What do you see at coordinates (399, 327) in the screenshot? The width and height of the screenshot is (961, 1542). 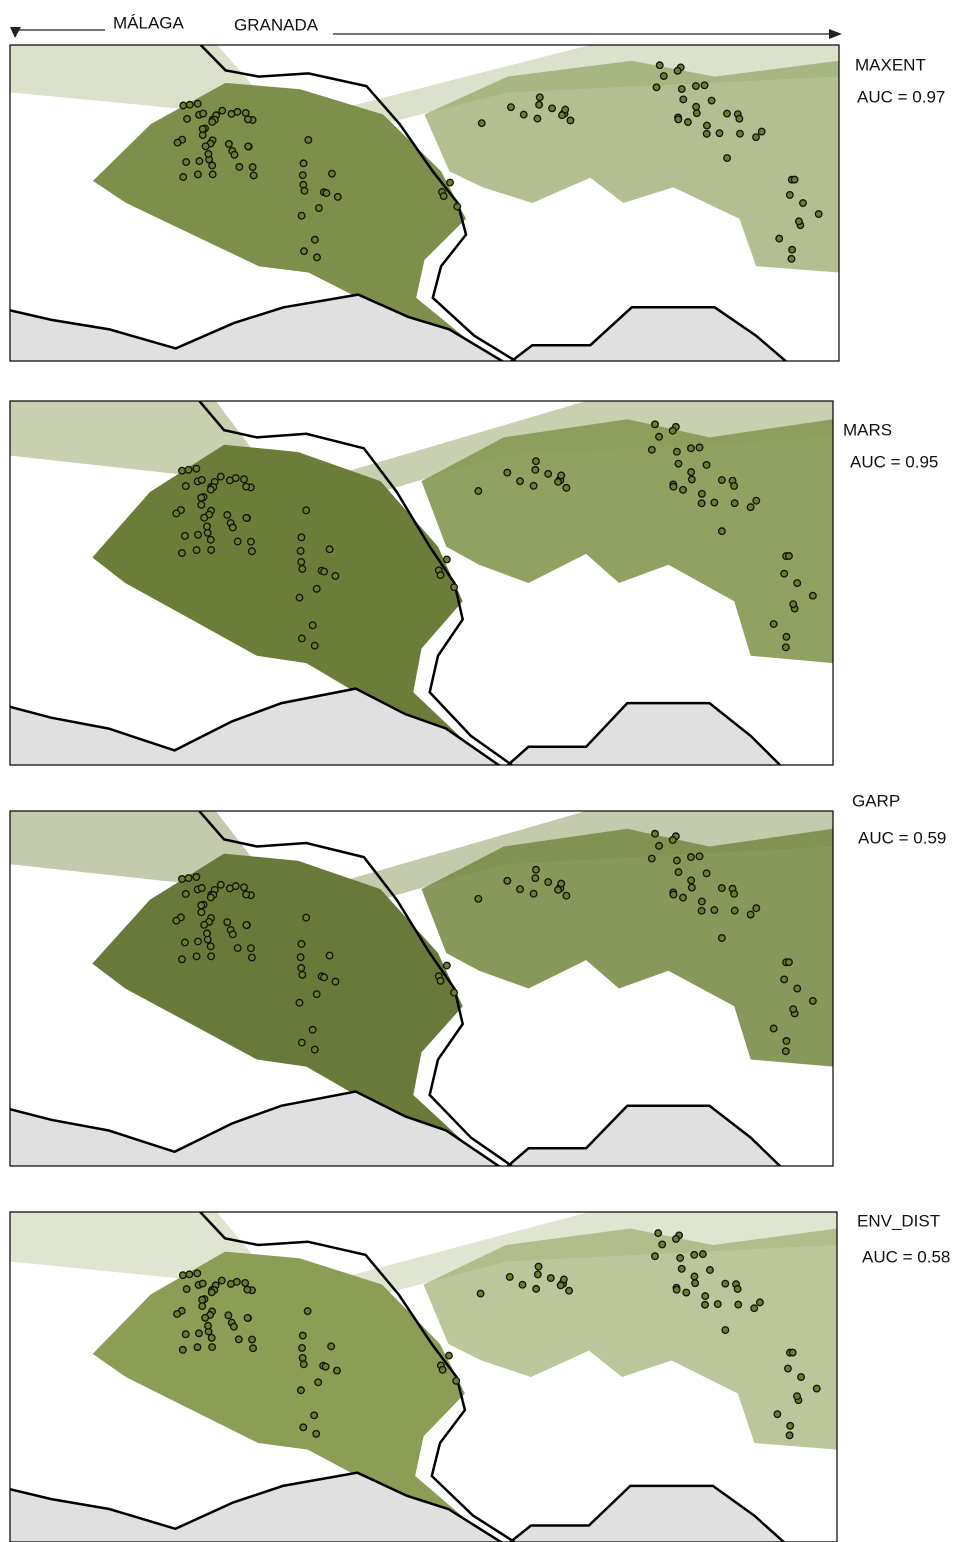 I see `coastline` at bounding box center [399, 327].